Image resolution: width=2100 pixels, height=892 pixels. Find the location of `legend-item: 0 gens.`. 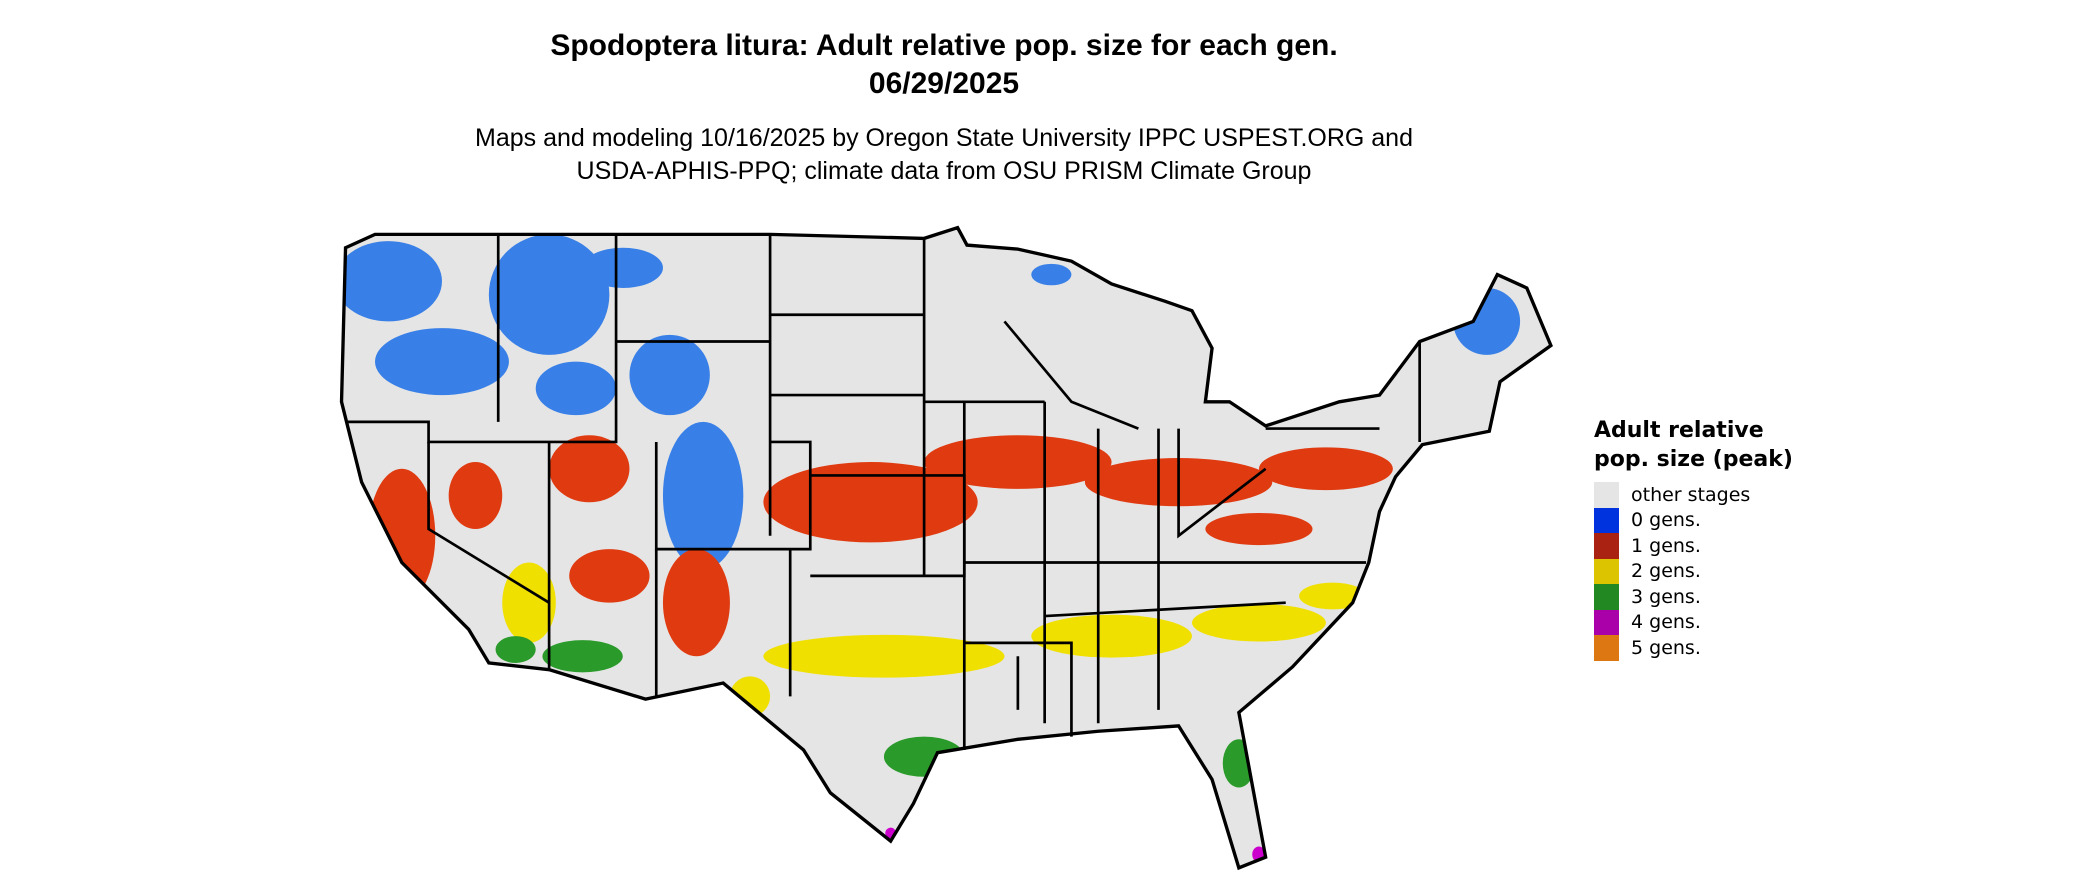

legend-item: 0 gens. is located at coordinates (1704, 520).